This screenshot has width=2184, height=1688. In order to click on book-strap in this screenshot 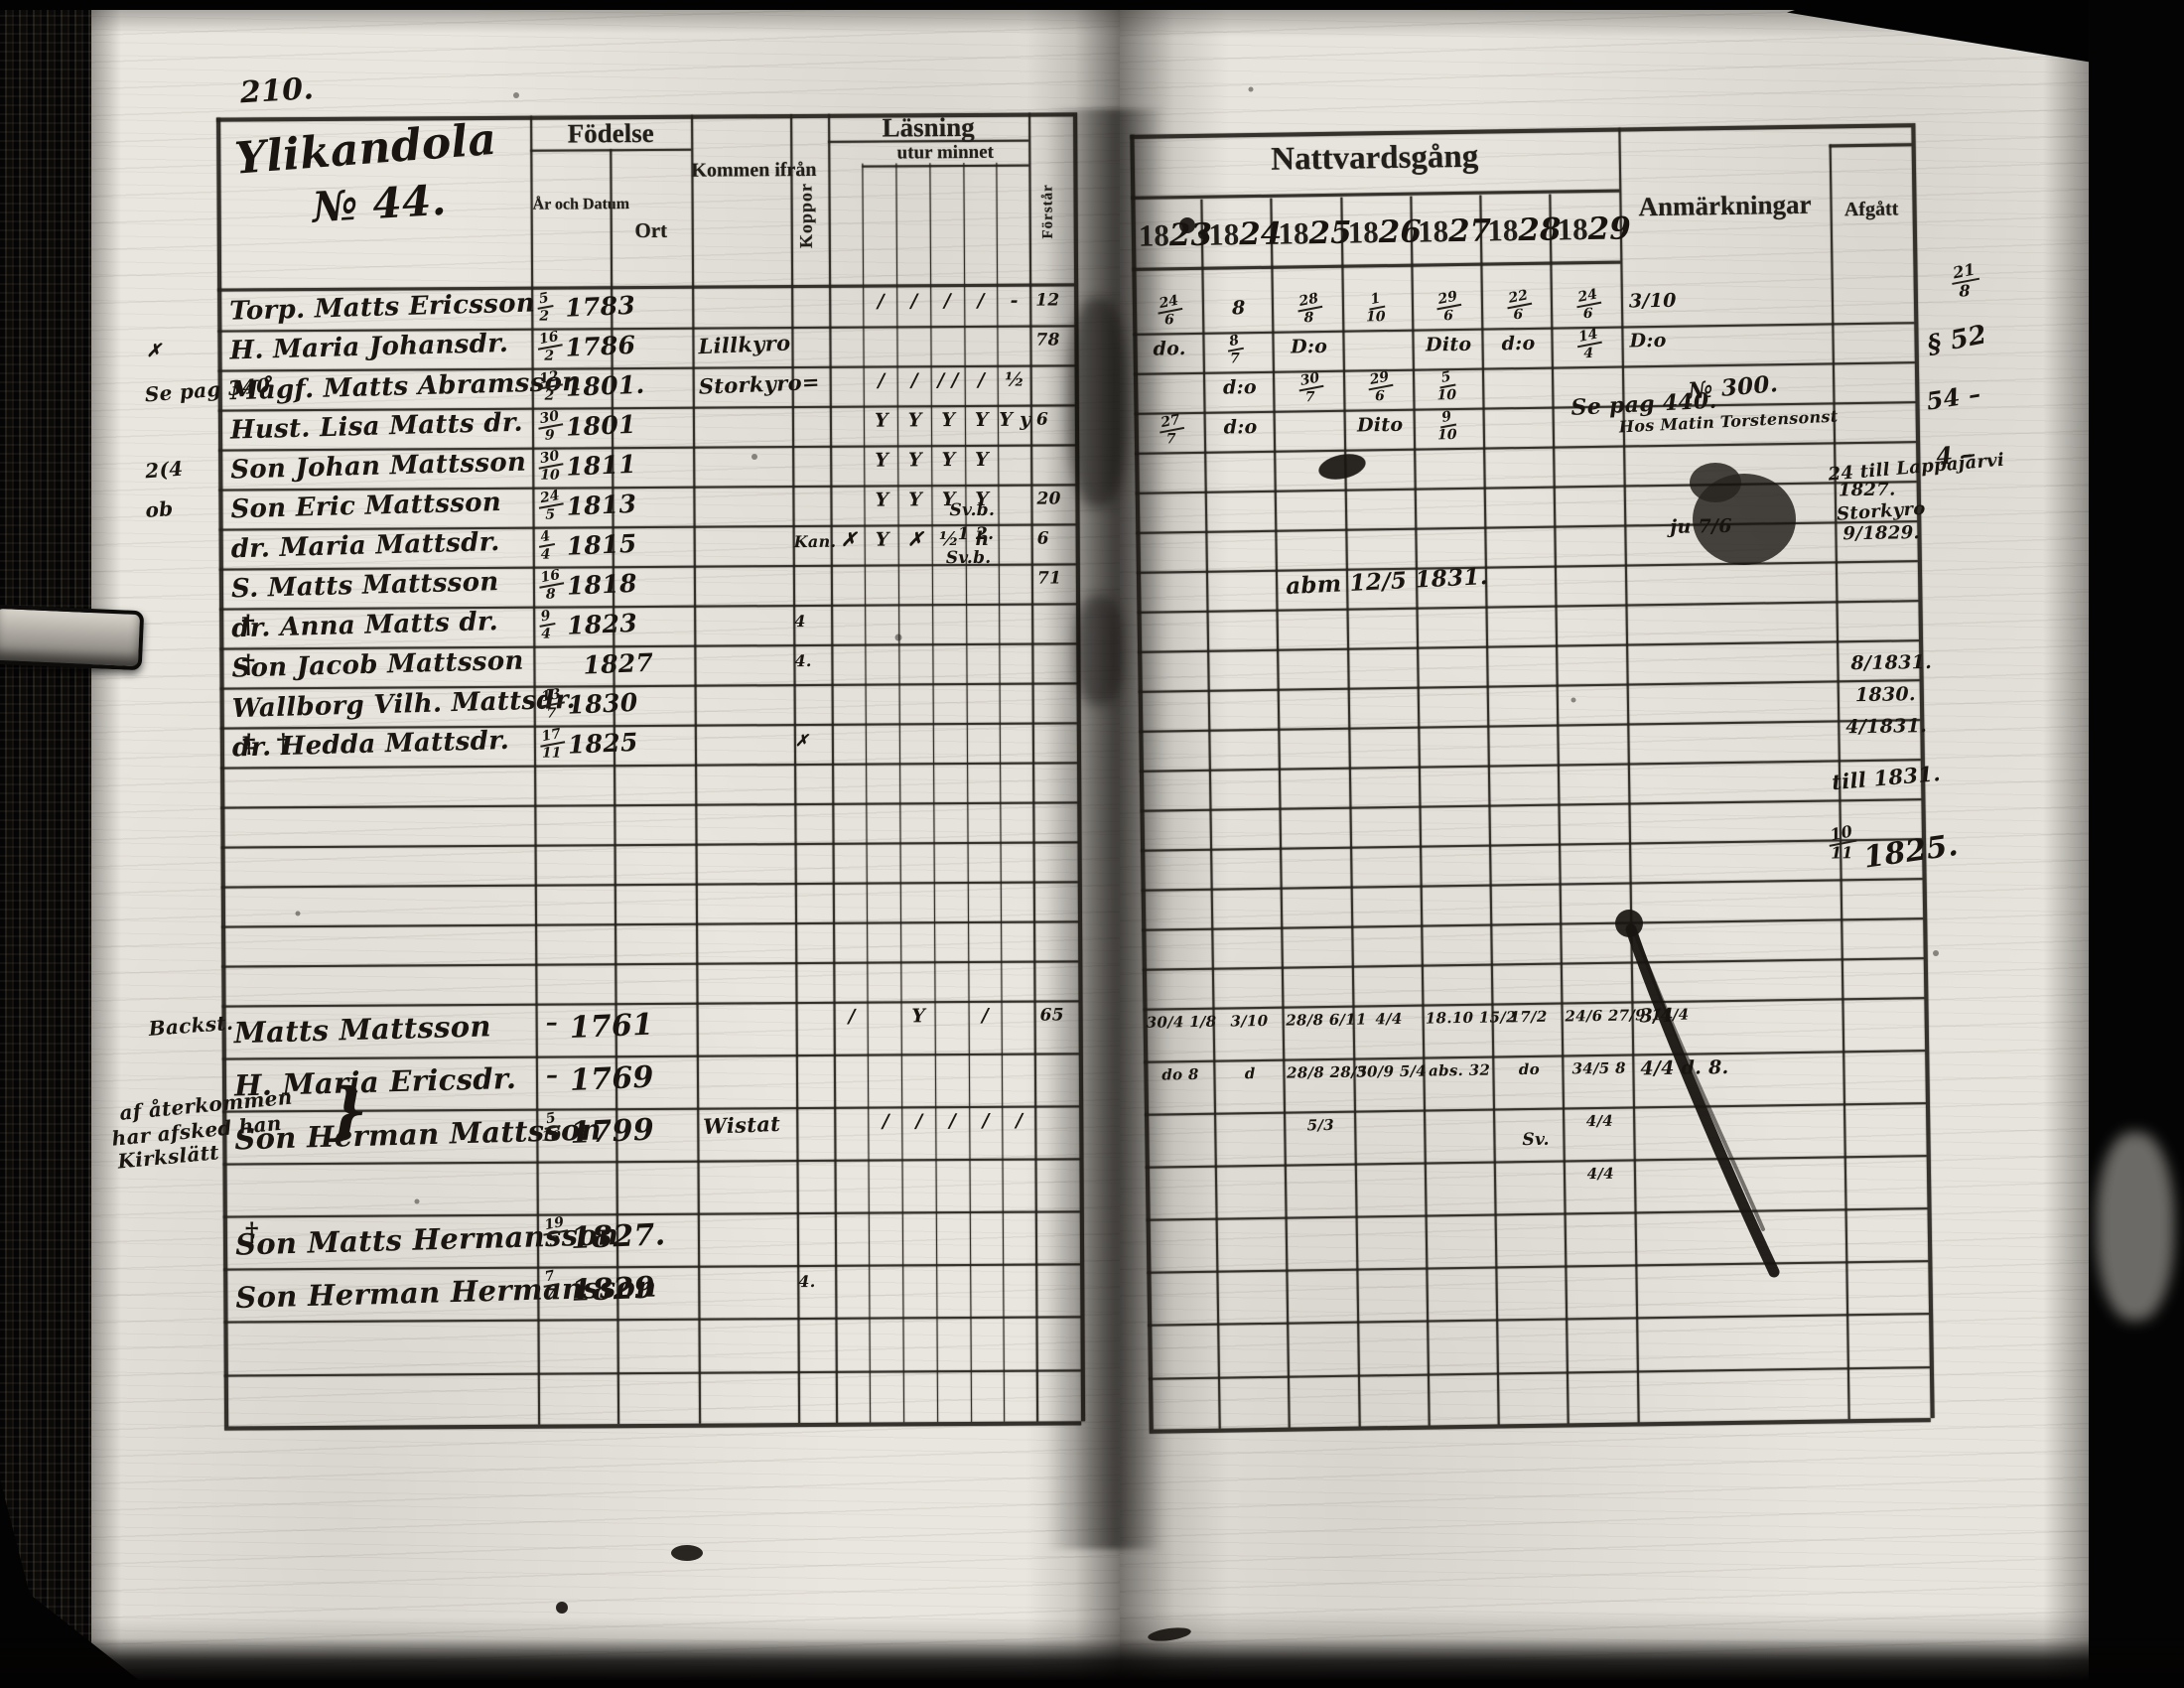, I will do `click(72, 637)`.